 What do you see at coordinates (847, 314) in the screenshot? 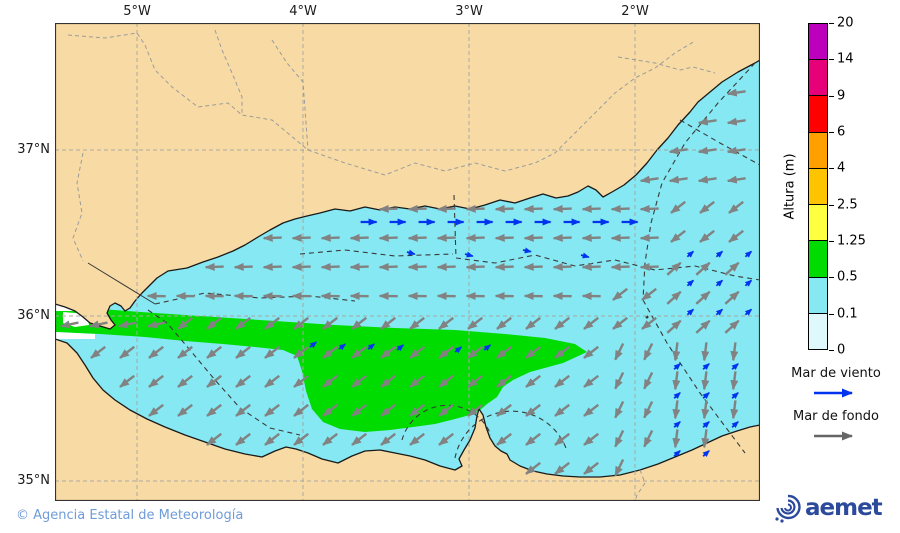
I see `colorbar-tick-label: 0.1` at bounding box center [847, 314].